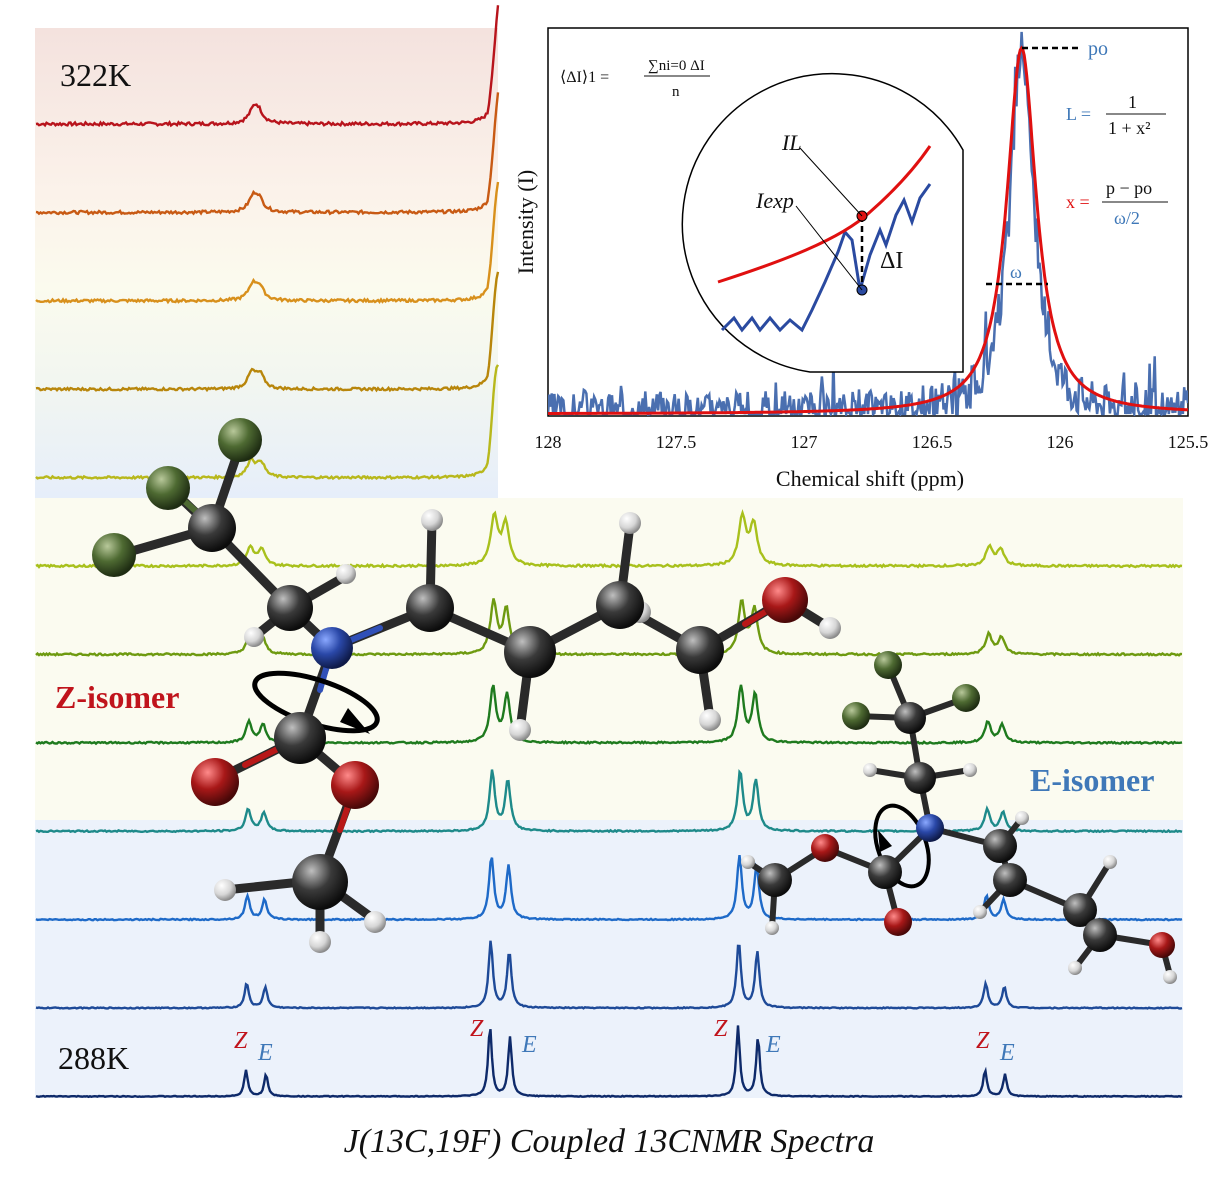 The image size is (1219, 1181). I want to click on zoom-experimental-line, so click(826, 258).